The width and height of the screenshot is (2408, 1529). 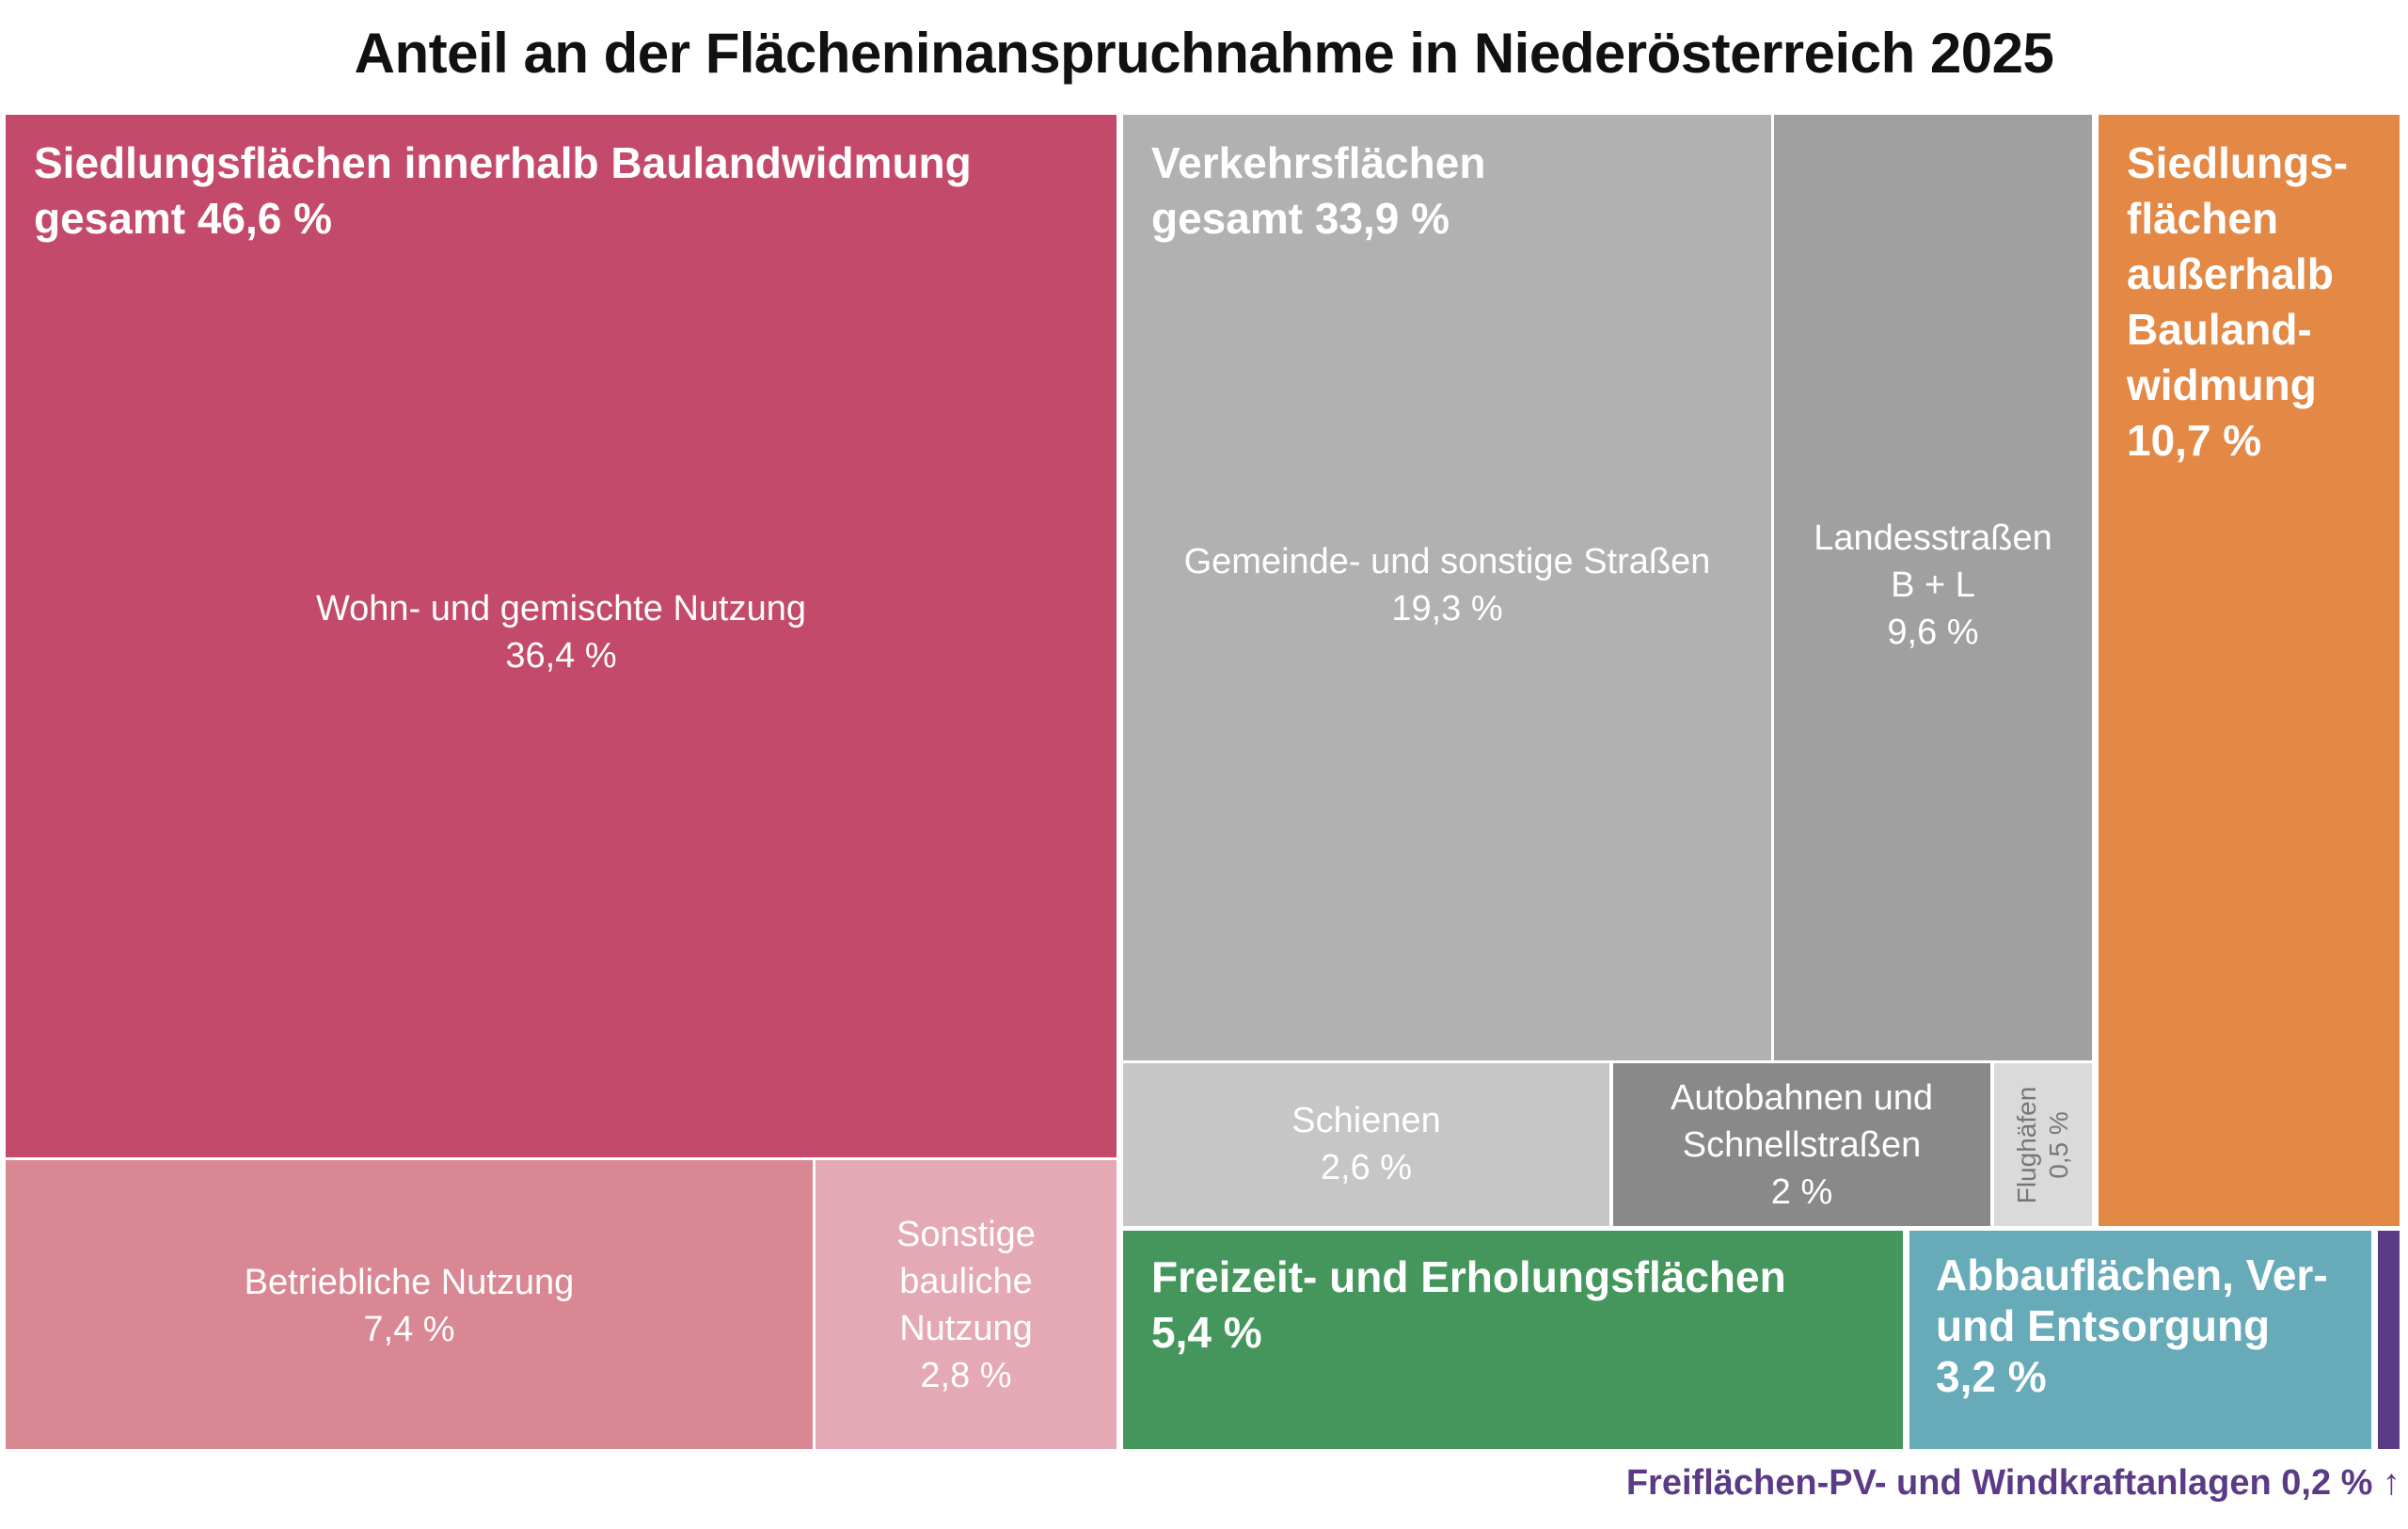 What do you see at coordinates (2104, 1325) in the screenshot?
I see `group-name: und Entsorgung` at bounding box center [2104, 1325].